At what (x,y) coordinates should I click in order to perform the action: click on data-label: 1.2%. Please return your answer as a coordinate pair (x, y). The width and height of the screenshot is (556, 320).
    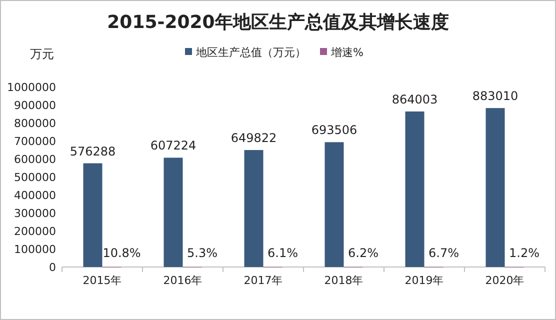
    Looking at the image, I should click on (524, 253).